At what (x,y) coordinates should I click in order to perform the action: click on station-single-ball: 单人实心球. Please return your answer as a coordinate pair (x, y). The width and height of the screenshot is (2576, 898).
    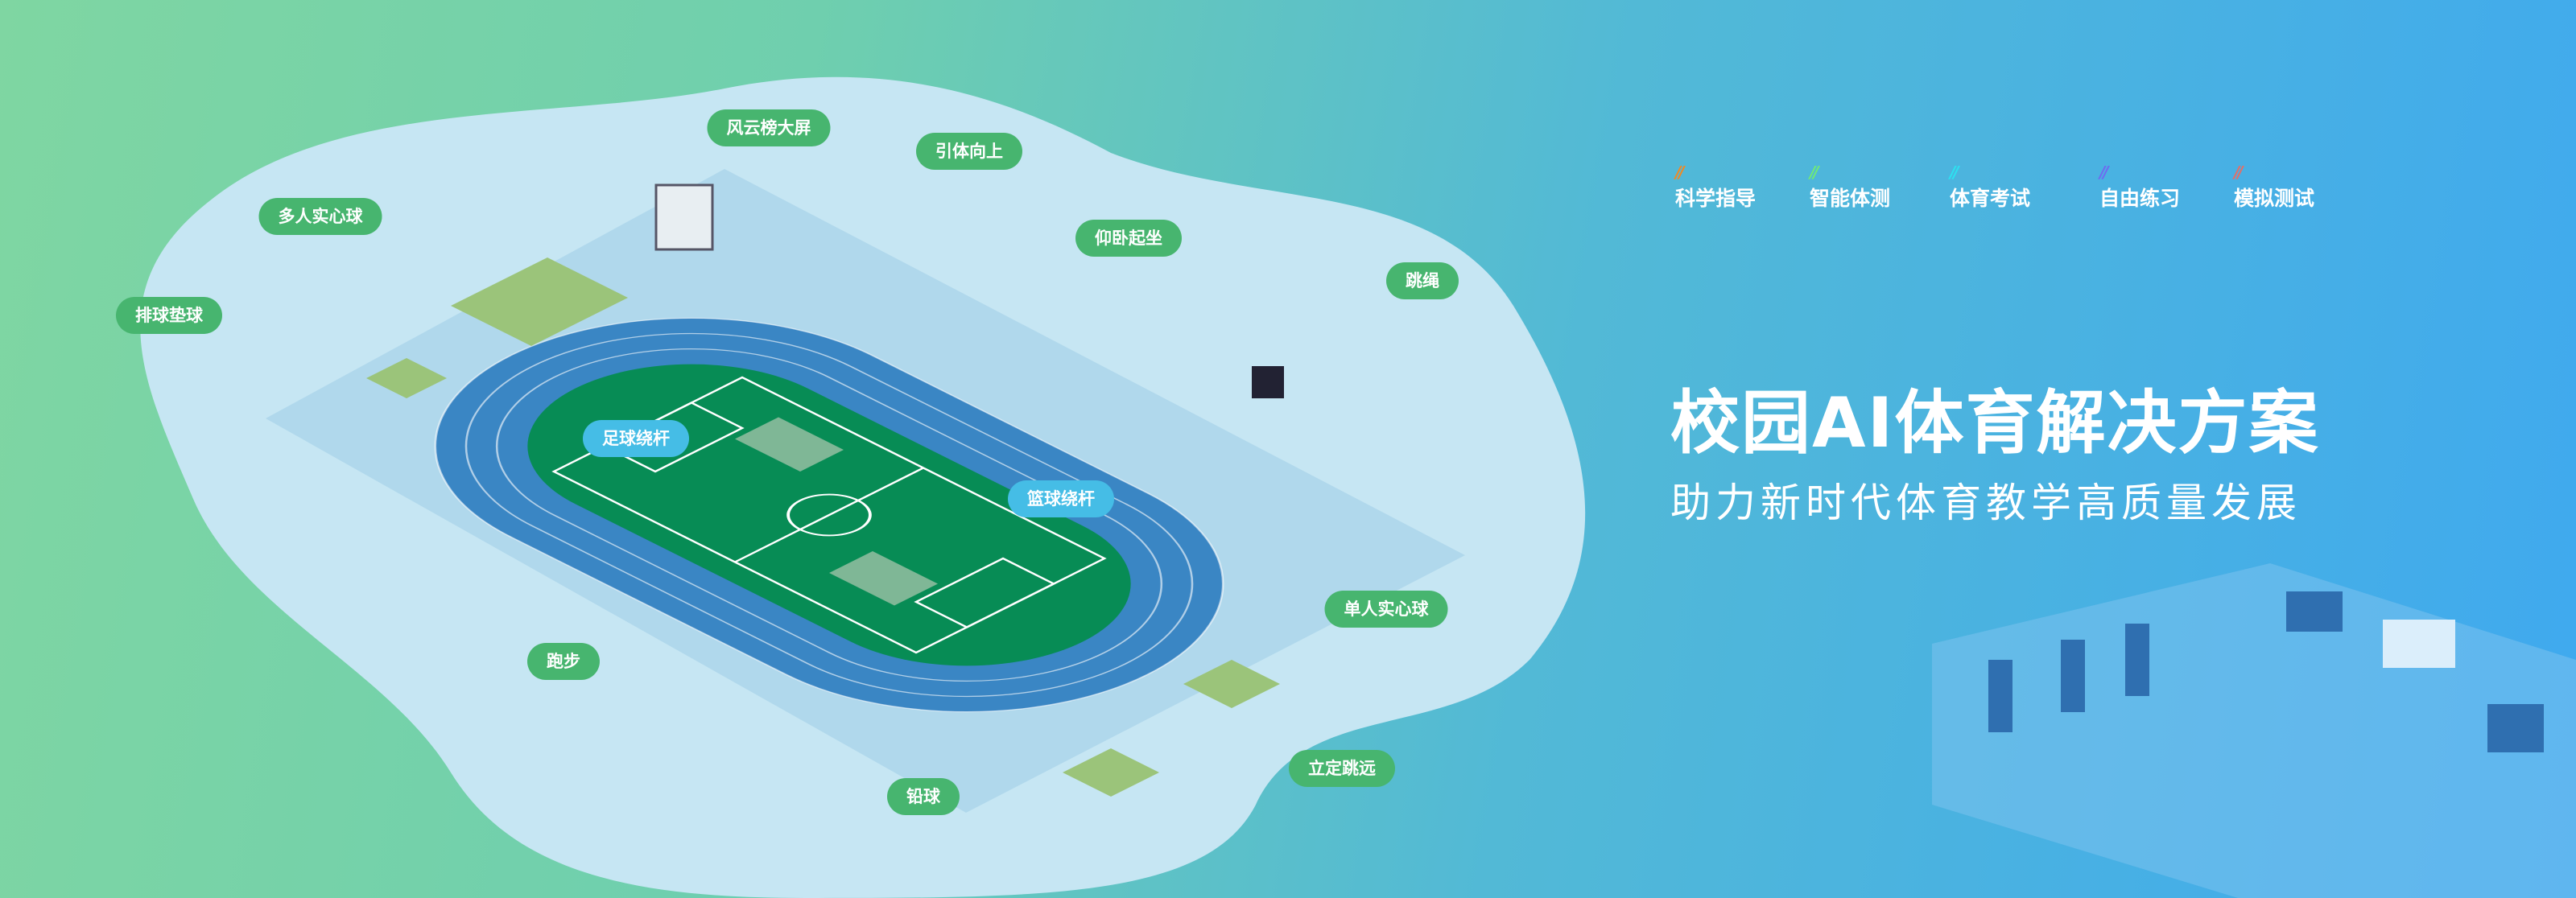
    Looking at the image, I should click on (1386, 609).